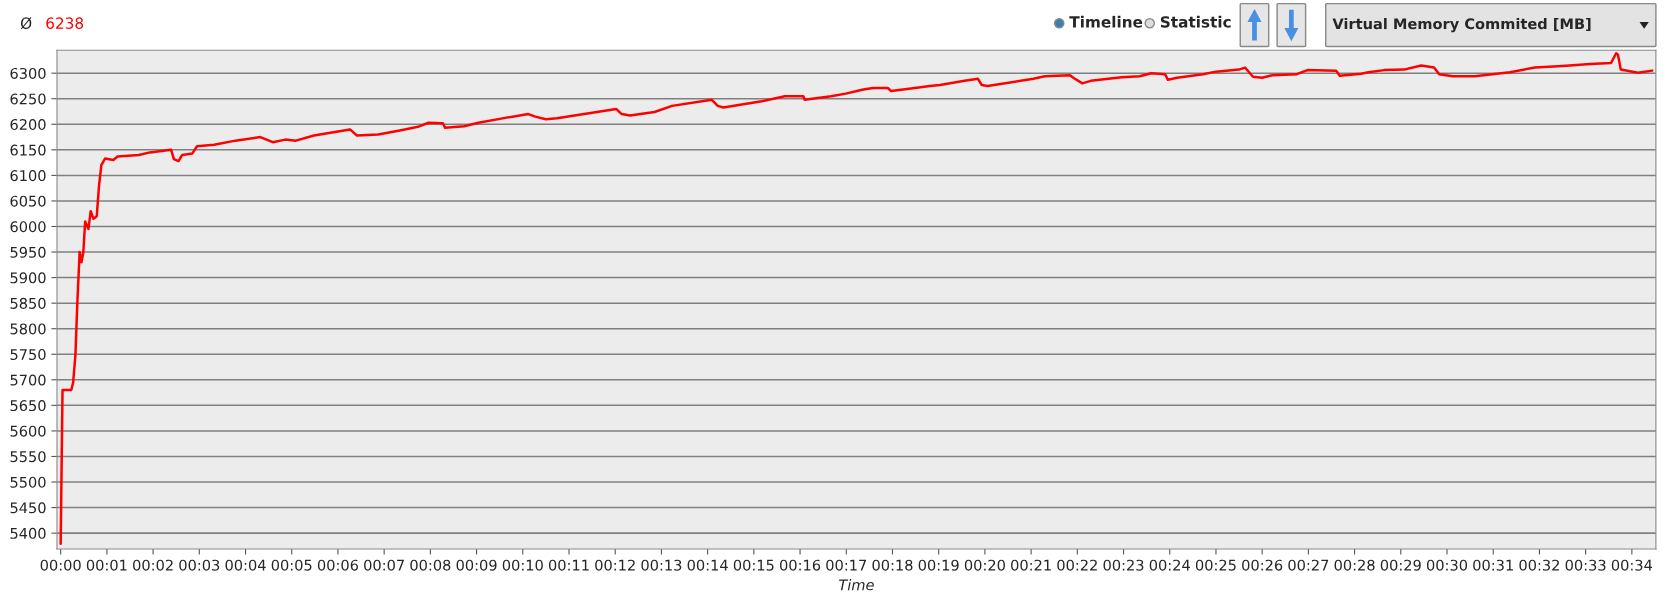 The width and height of the screenshot is (1676, 612). I want to click on x-tick-label: 00:22, so click(1077, 565).